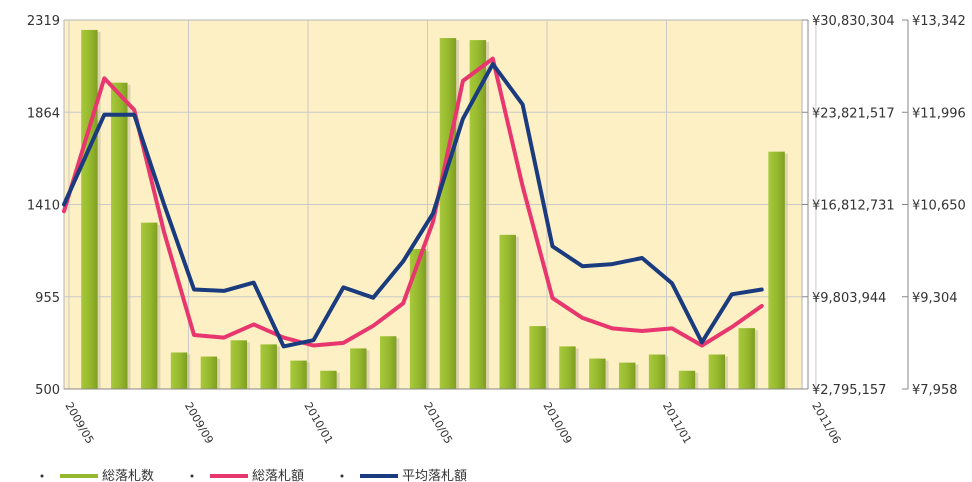 Image resolution: width=972 pixels, height=482 pixels. What do you see at coordinates (935, 390) in the screenshot?
I see `right2-tick-label: ¥7,958` at bounding box center [935, 390].